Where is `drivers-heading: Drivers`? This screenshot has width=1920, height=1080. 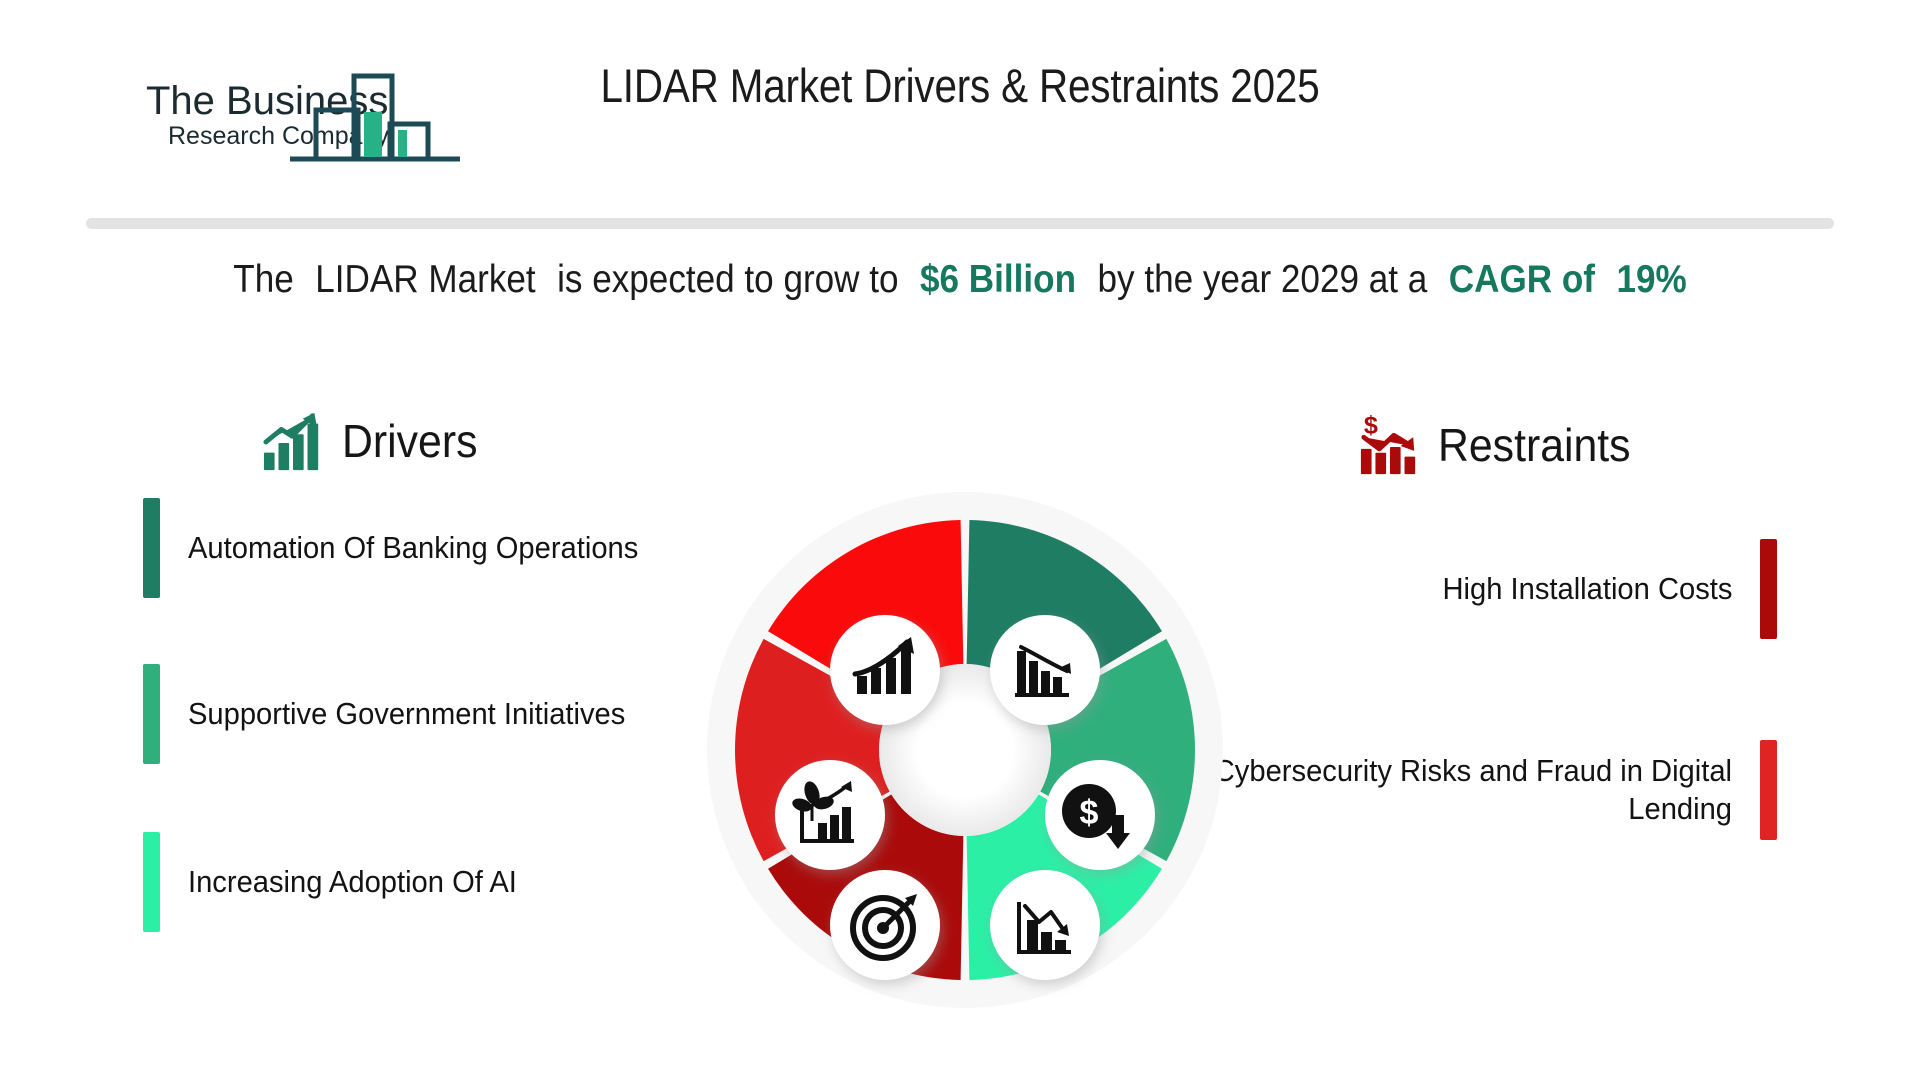
drivers-heading: Drivers is located at coordinates (410, 441).